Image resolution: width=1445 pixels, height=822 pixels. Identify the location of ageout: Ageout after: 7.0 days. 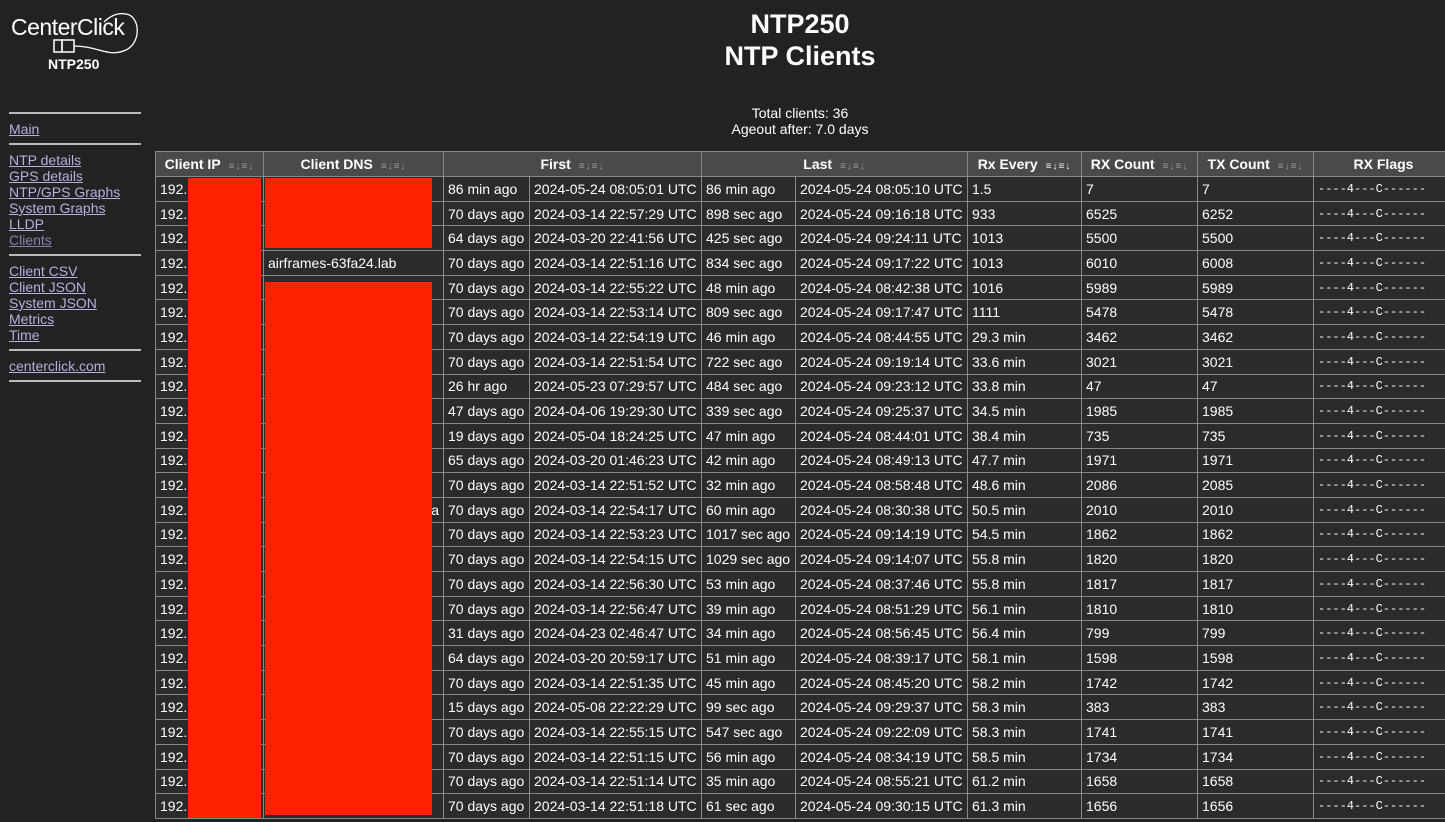
(800, 129).